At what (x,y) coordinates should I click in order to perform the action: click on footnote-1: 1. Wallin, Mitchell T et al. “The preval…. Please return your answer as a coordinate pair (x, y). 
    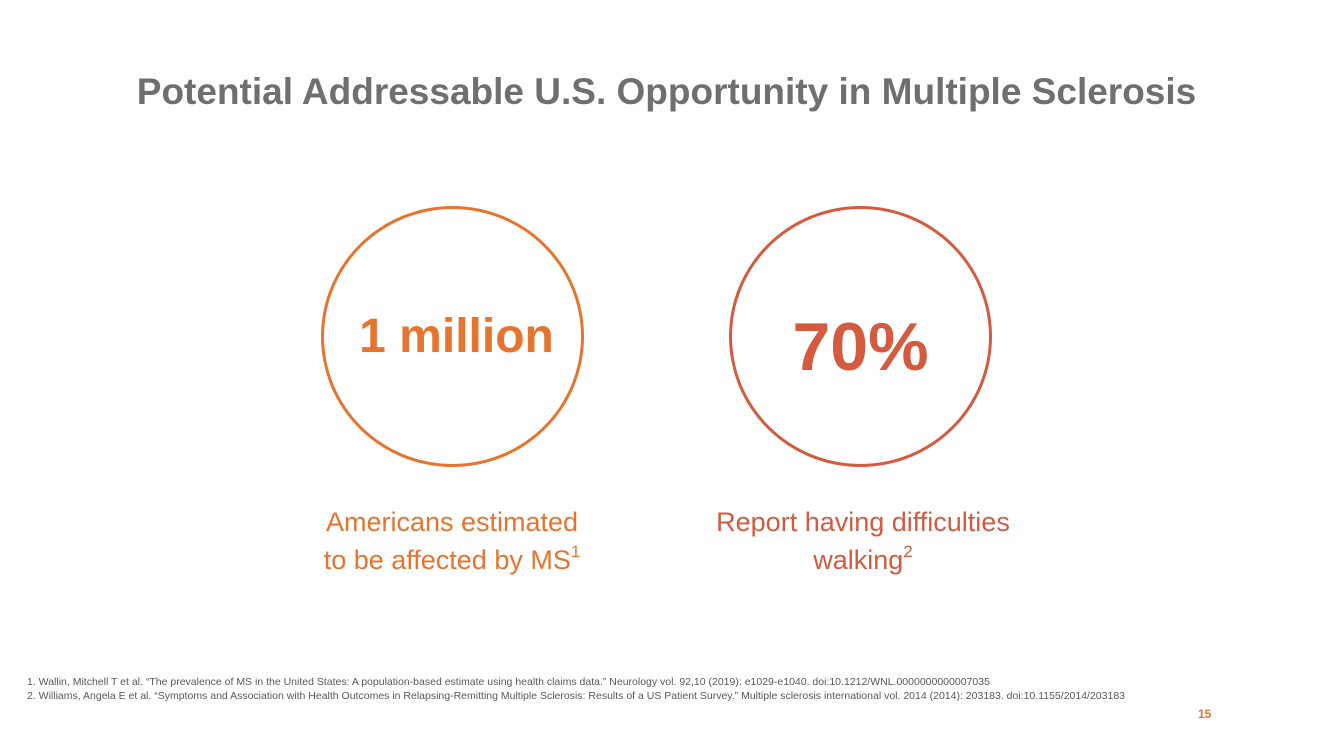
    Looking at the image, I should click on (508, 682).